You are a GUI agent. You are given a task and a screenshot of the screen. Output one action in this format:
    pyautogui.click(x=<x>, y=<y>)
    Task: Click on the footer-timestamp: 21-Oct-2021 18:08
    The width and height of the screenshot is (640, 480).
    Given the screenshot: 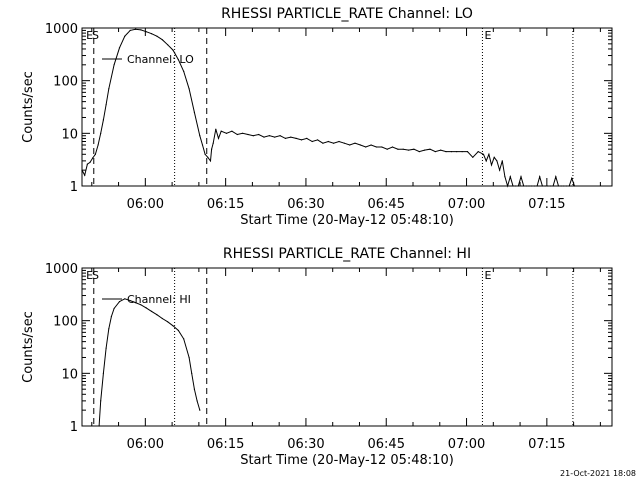 What is the action you would take?
    pyautogui.click(x=598, y=473)
    